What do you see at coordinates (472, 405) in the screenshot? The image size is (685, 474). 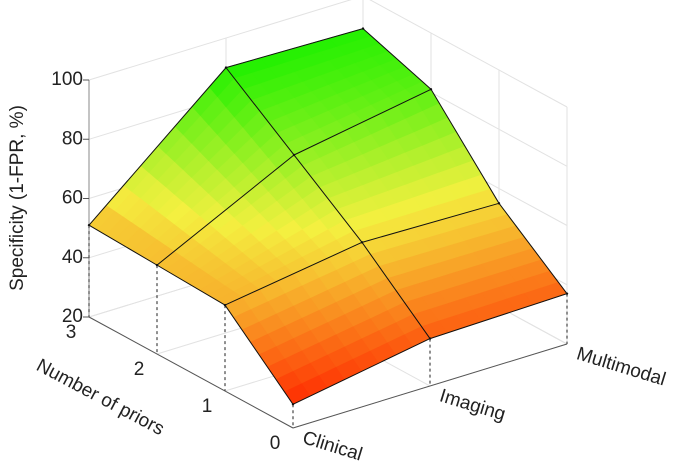 I see `x-tick-label: Imaging` at bounding box center [472, 405].